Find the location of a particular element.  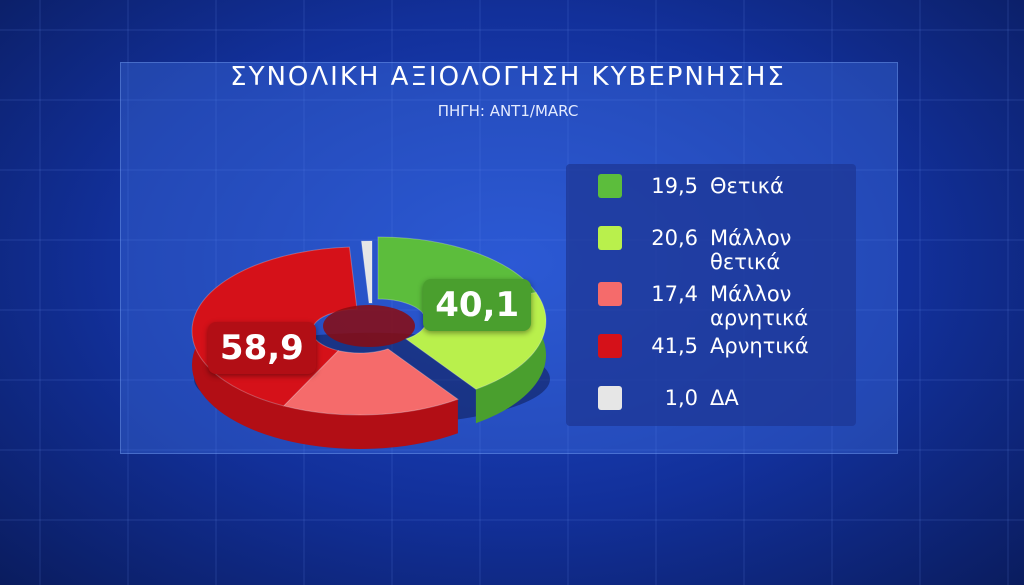

legend-entry: 1,0 ΔΑ is located at coordinates (714, 398).